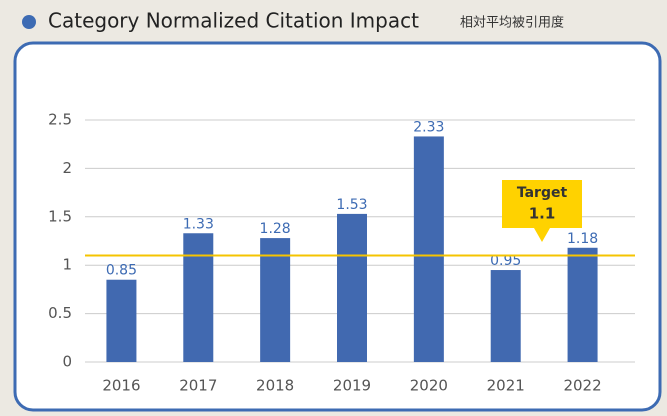 Image resolution: width=667 pixels, height=416 pixels. What do you see at coordinates (352, 386) in the screenshot?
I see `x-tick-label: 2019` at bounding box center [352, 386].